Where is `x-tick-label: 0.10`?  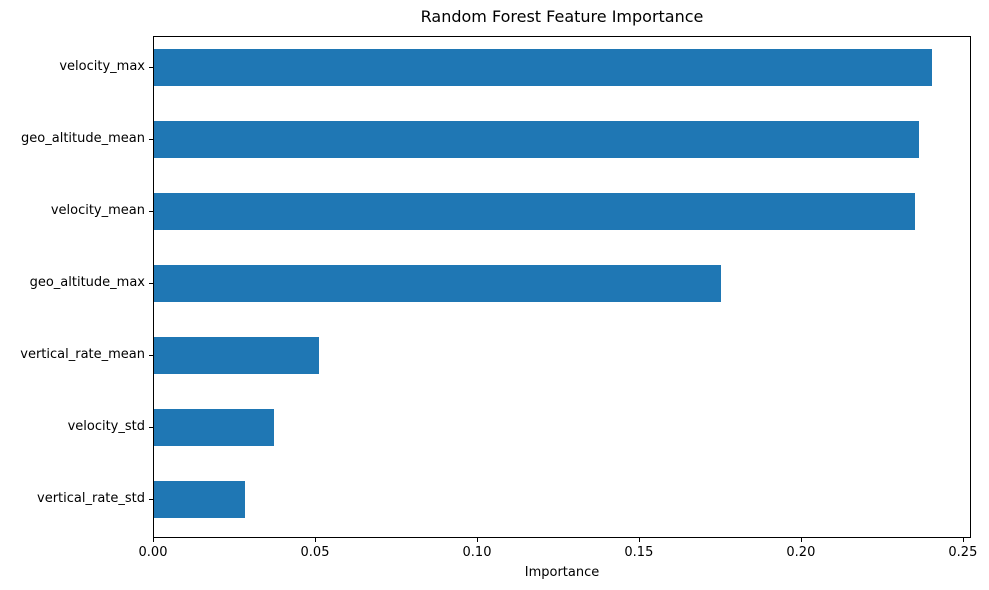
x-tick-label: 0.10 is located at coordinates (477, 552).